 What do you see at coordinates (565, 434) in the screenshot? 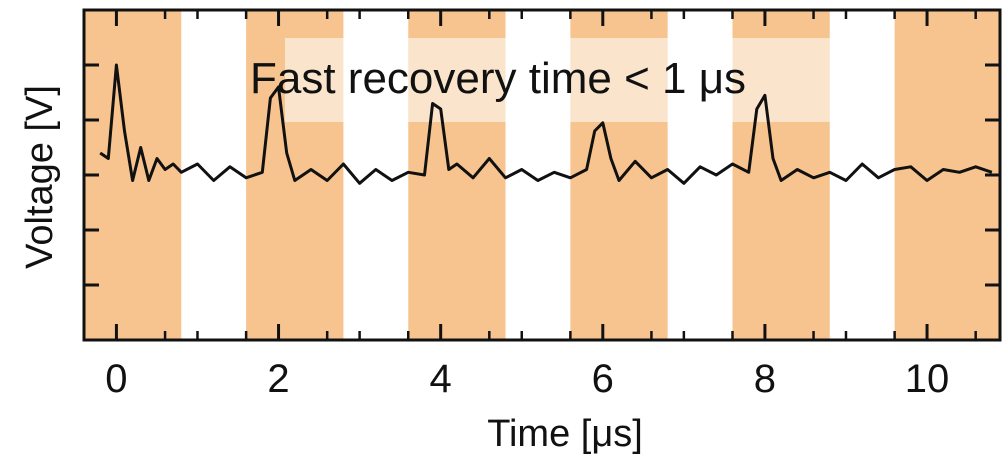
I see `x-axis-label: Time [μs]` at bounding box center [565, 434].